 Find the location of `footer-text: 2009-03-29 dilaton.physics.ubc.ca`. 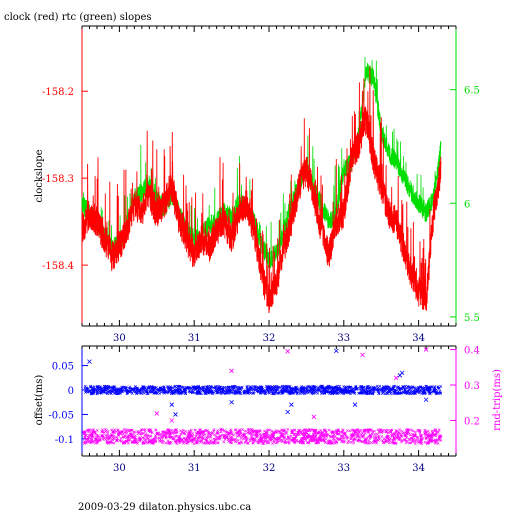

footer-text: 2009-03-29 dilaton.physics.ubc.ca is located at coordinates (164, 507).